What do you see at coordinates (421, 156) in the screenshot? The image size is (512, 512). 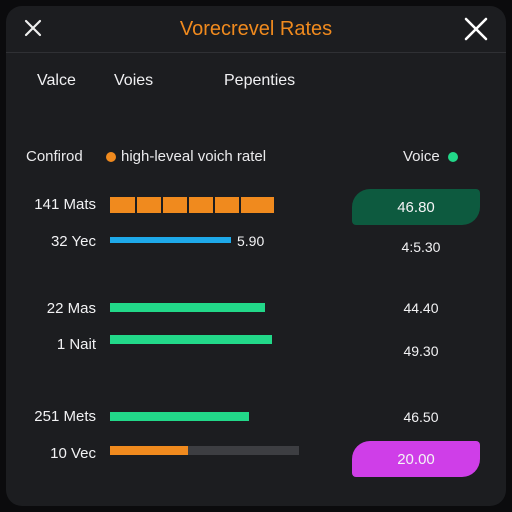 I see `legend-right-label: Voice` at bounding box center [421, 156].